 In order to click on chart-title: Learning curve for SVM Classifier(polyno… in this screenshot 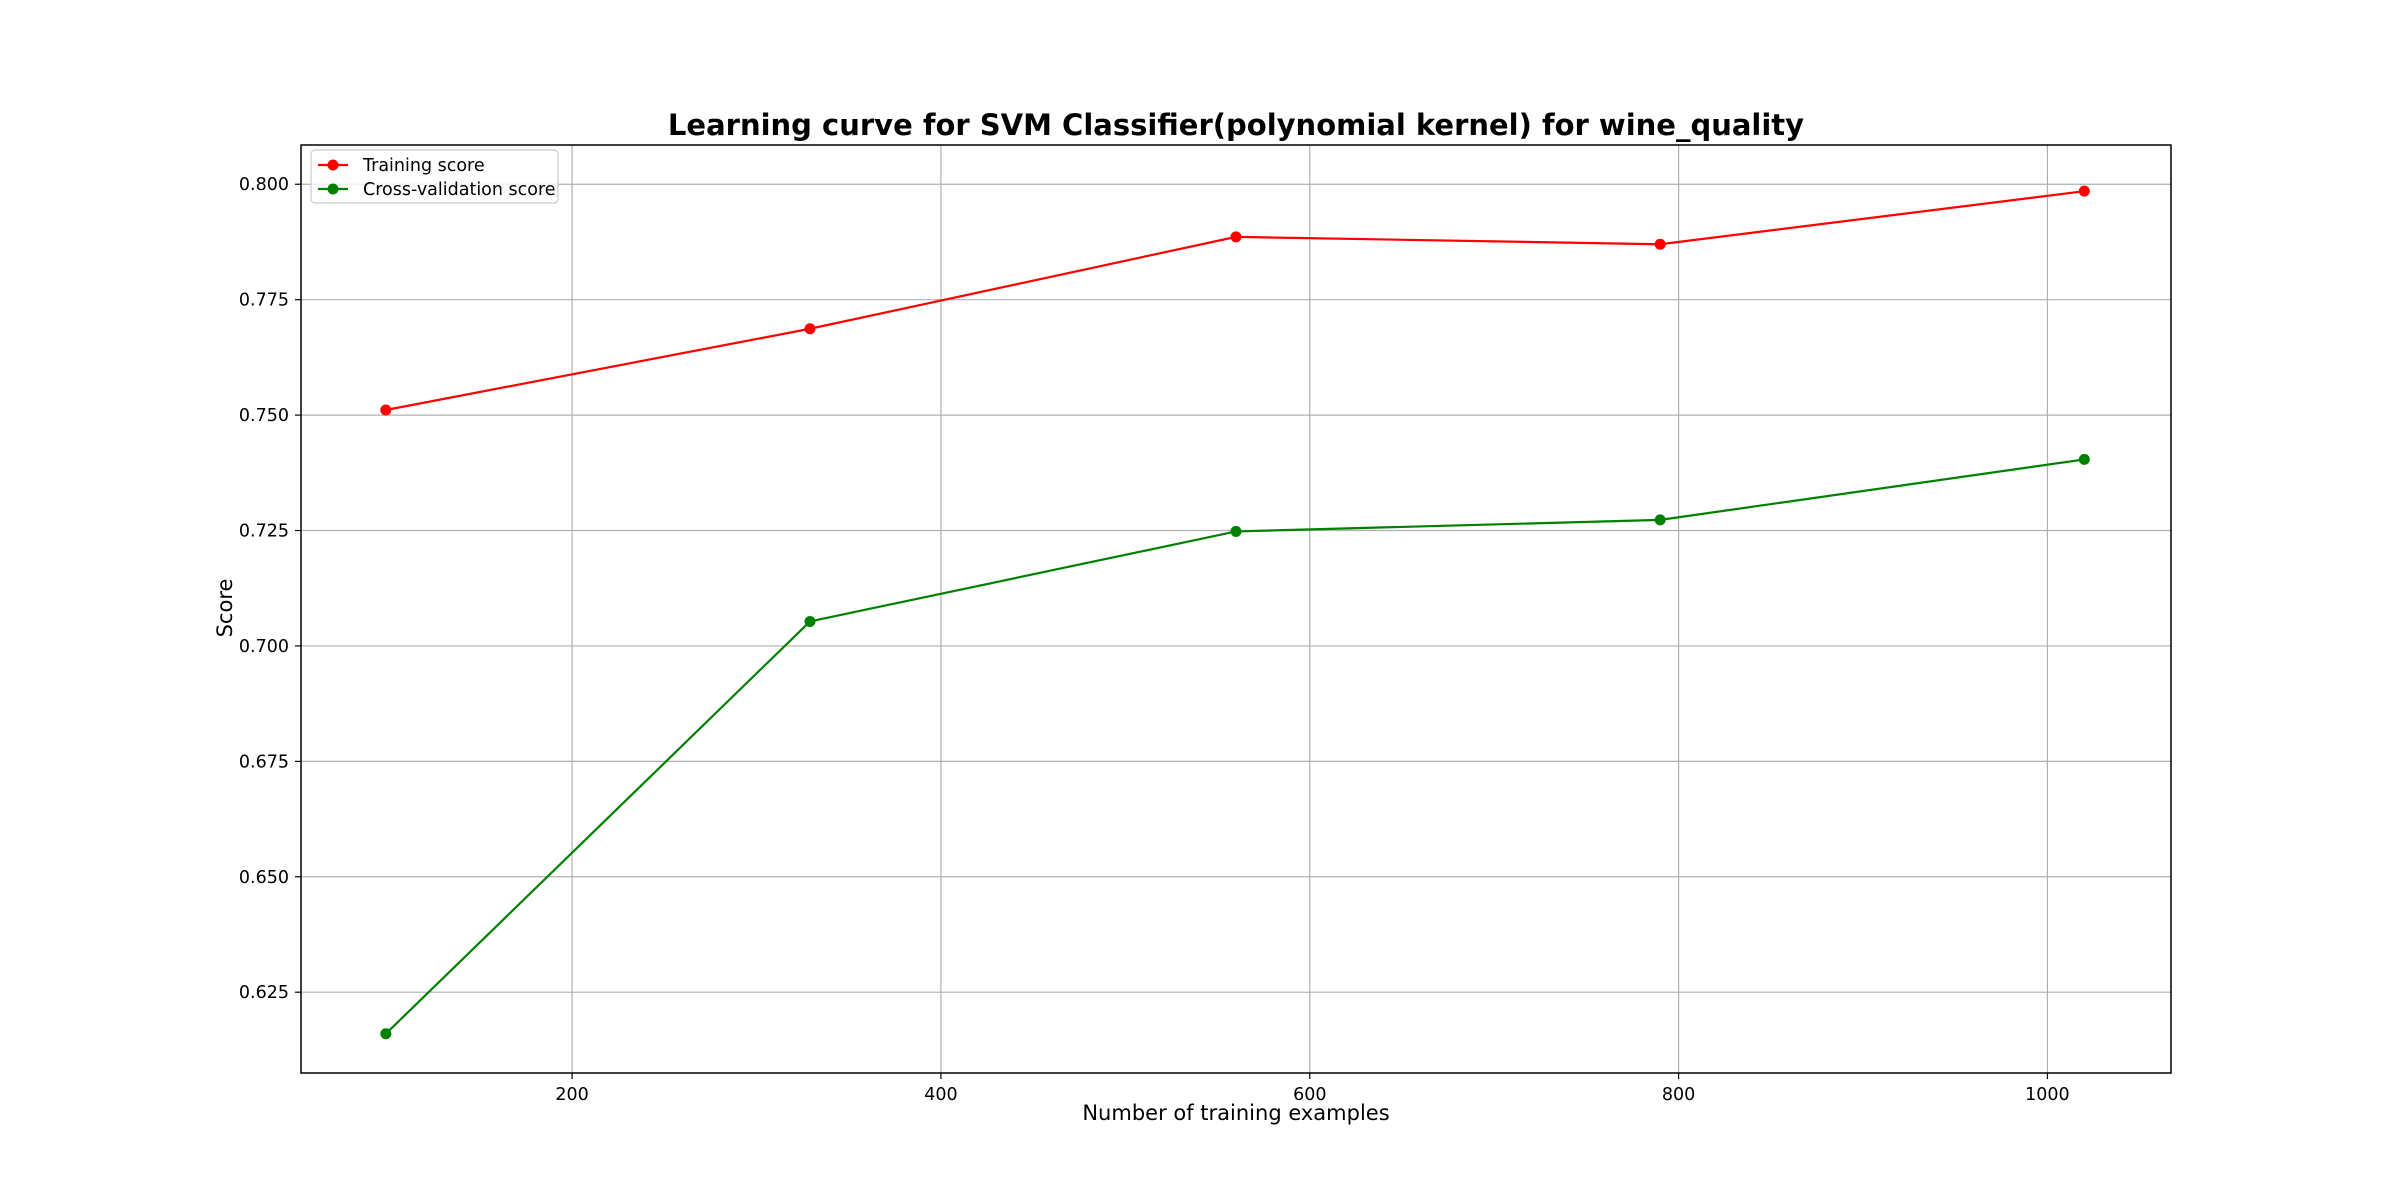, I will do `click(1236, 125)`.